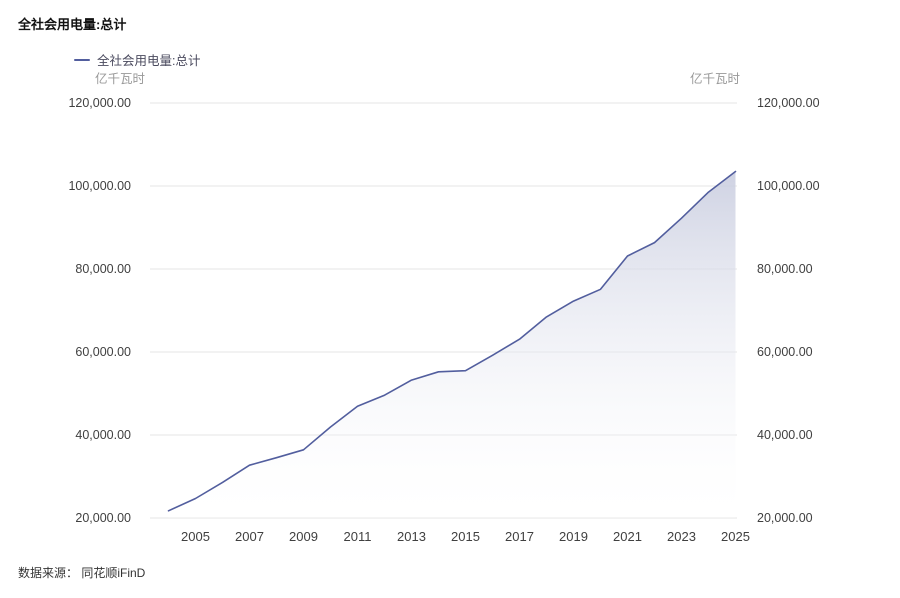 This screenshot has width=900, height=598. Describe the element at coordinates (627, 536) in the screenshot. I see `svg-text: 2021` at that location.